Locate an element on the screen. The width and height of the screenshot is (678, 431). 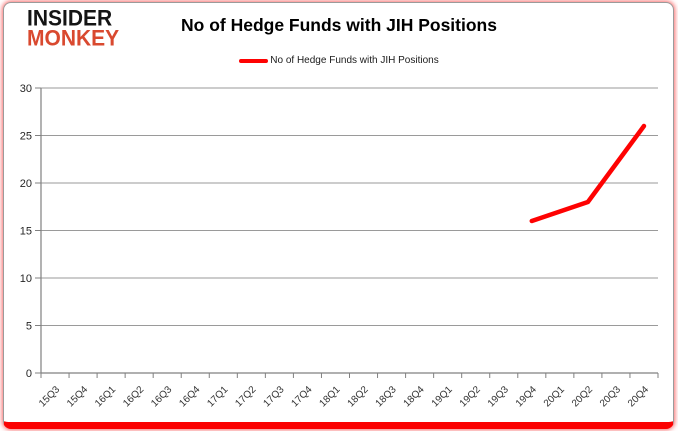
x-axis-label: 19Q1 is located at coordinates (442, 396).